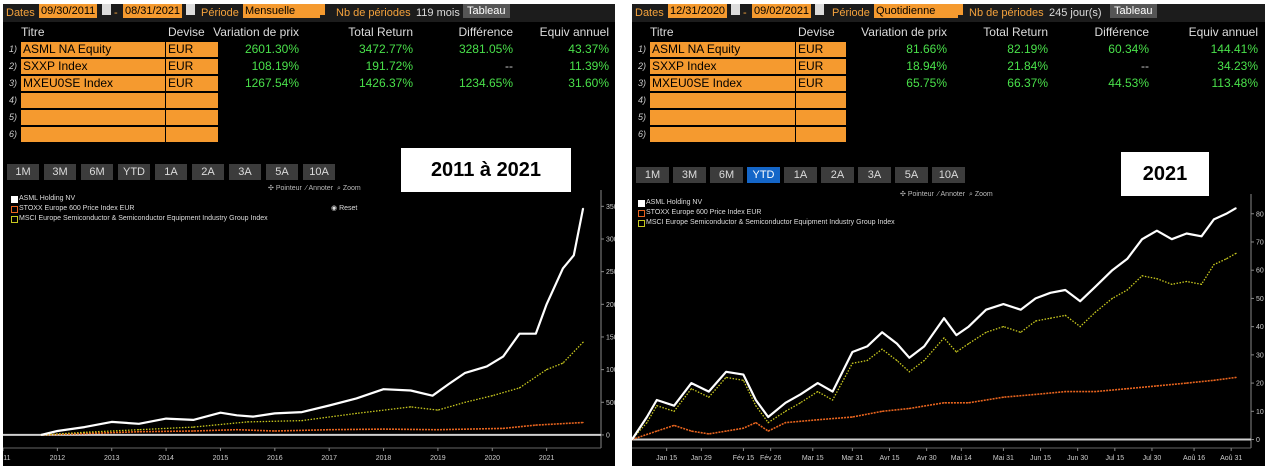  I want to click on start-date-field: 12/31/2020, so click(698, 11).